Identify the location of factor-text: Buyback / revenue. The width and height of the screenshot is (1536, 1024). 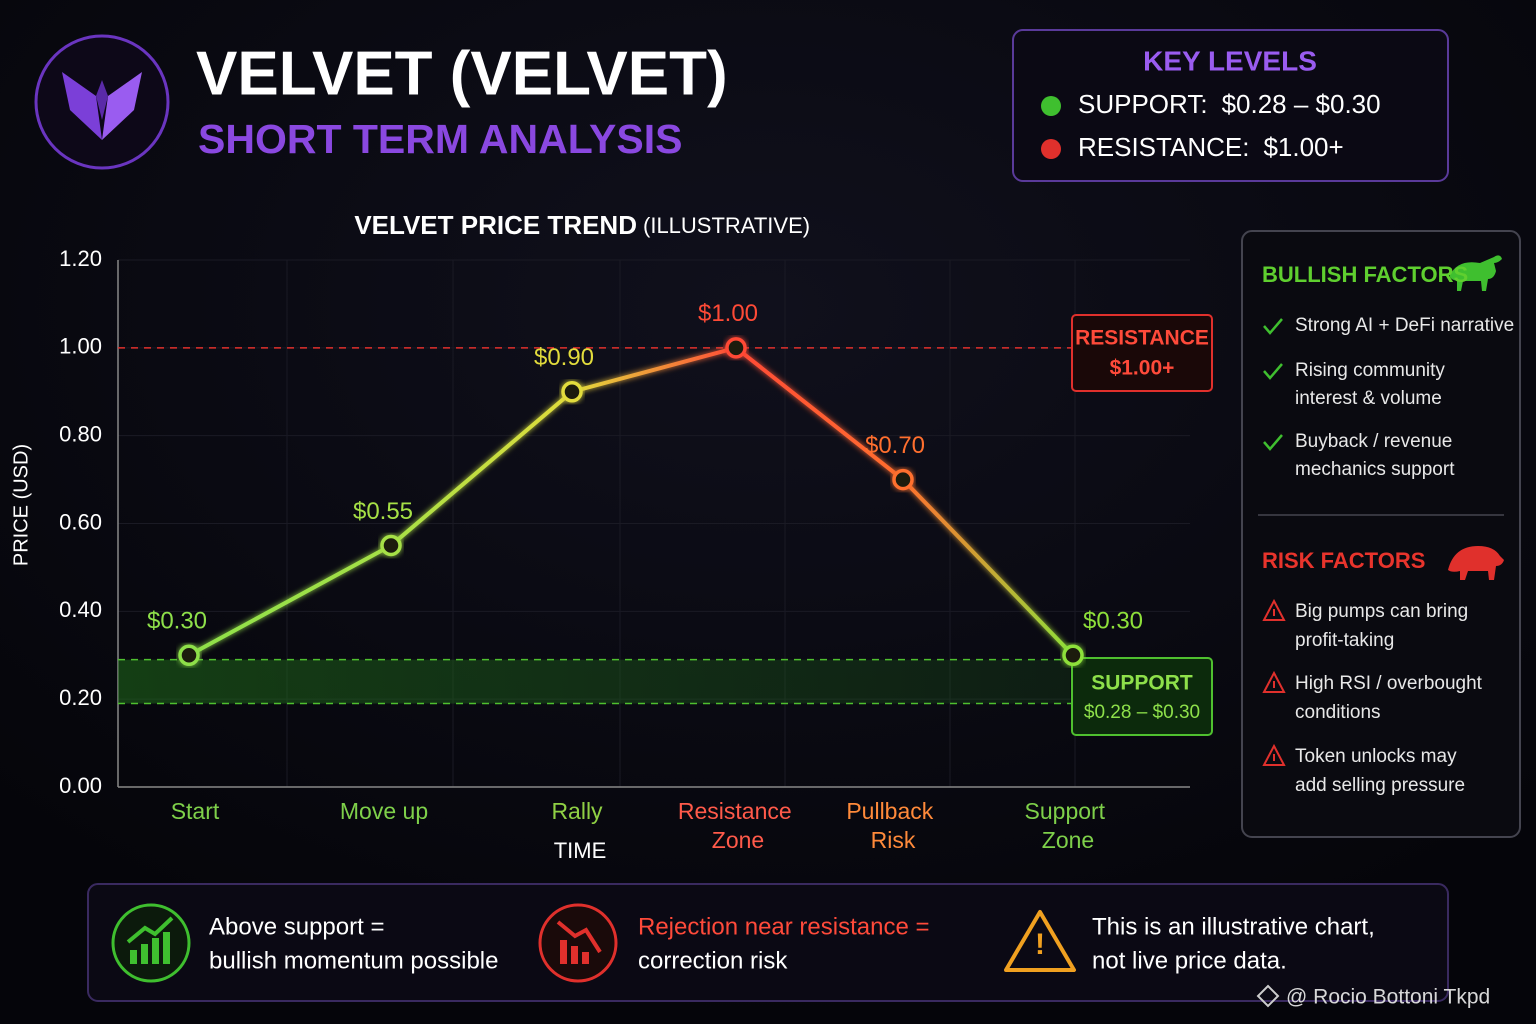
(1373, 441).